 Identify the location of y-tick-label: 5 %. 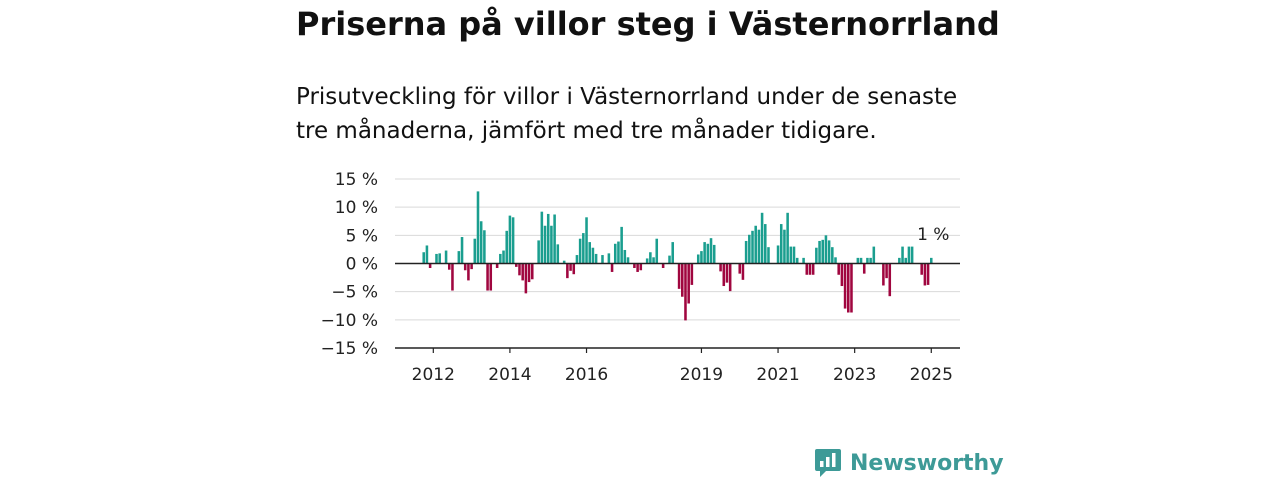
(362, 236).